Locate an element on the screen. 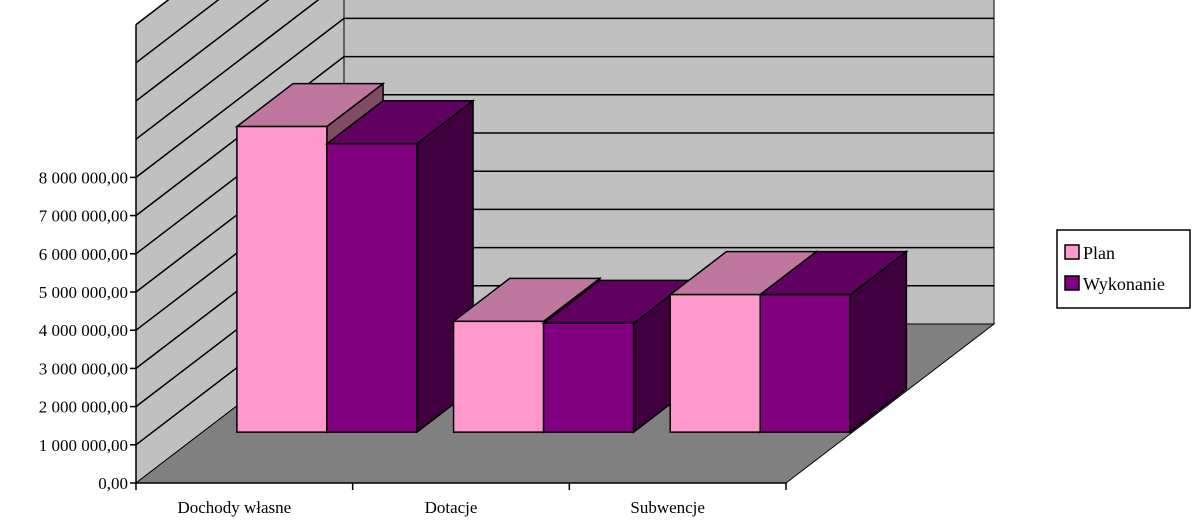  x-tick-label: Dochody własne is located at coordinates (234, 507).